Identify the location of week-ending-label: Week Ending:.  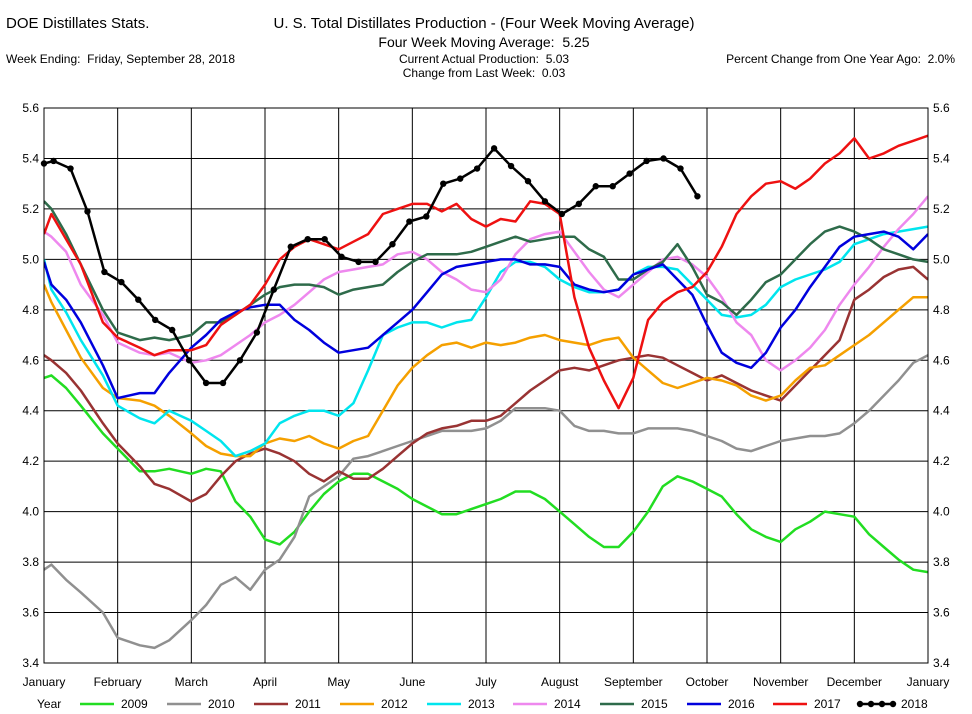
(43, 59).